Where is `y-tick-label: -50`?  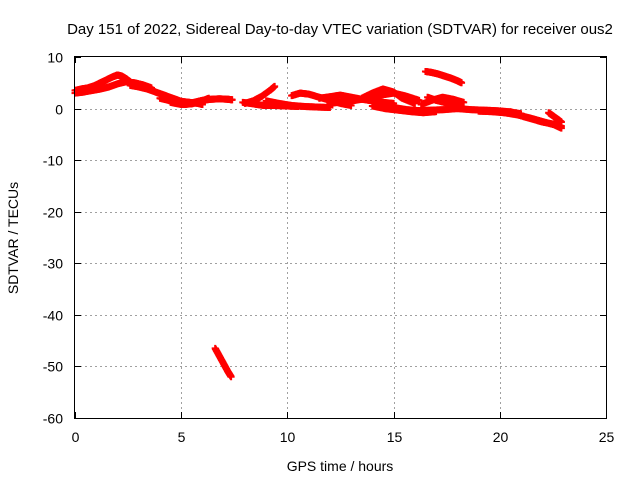
y-tick-label: -50 is located at coordinates (53, 367).